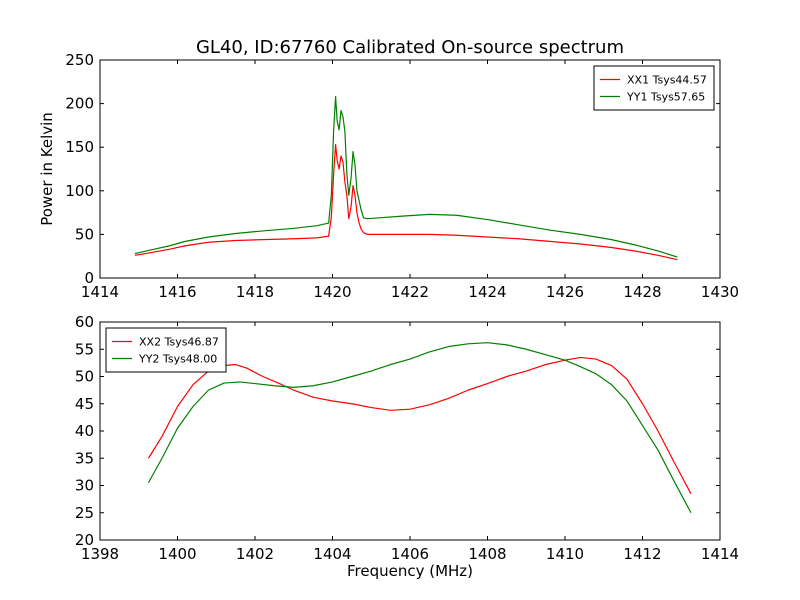  I want to click on legend-label: YY1 Tsys57.65, so click(665, 97).